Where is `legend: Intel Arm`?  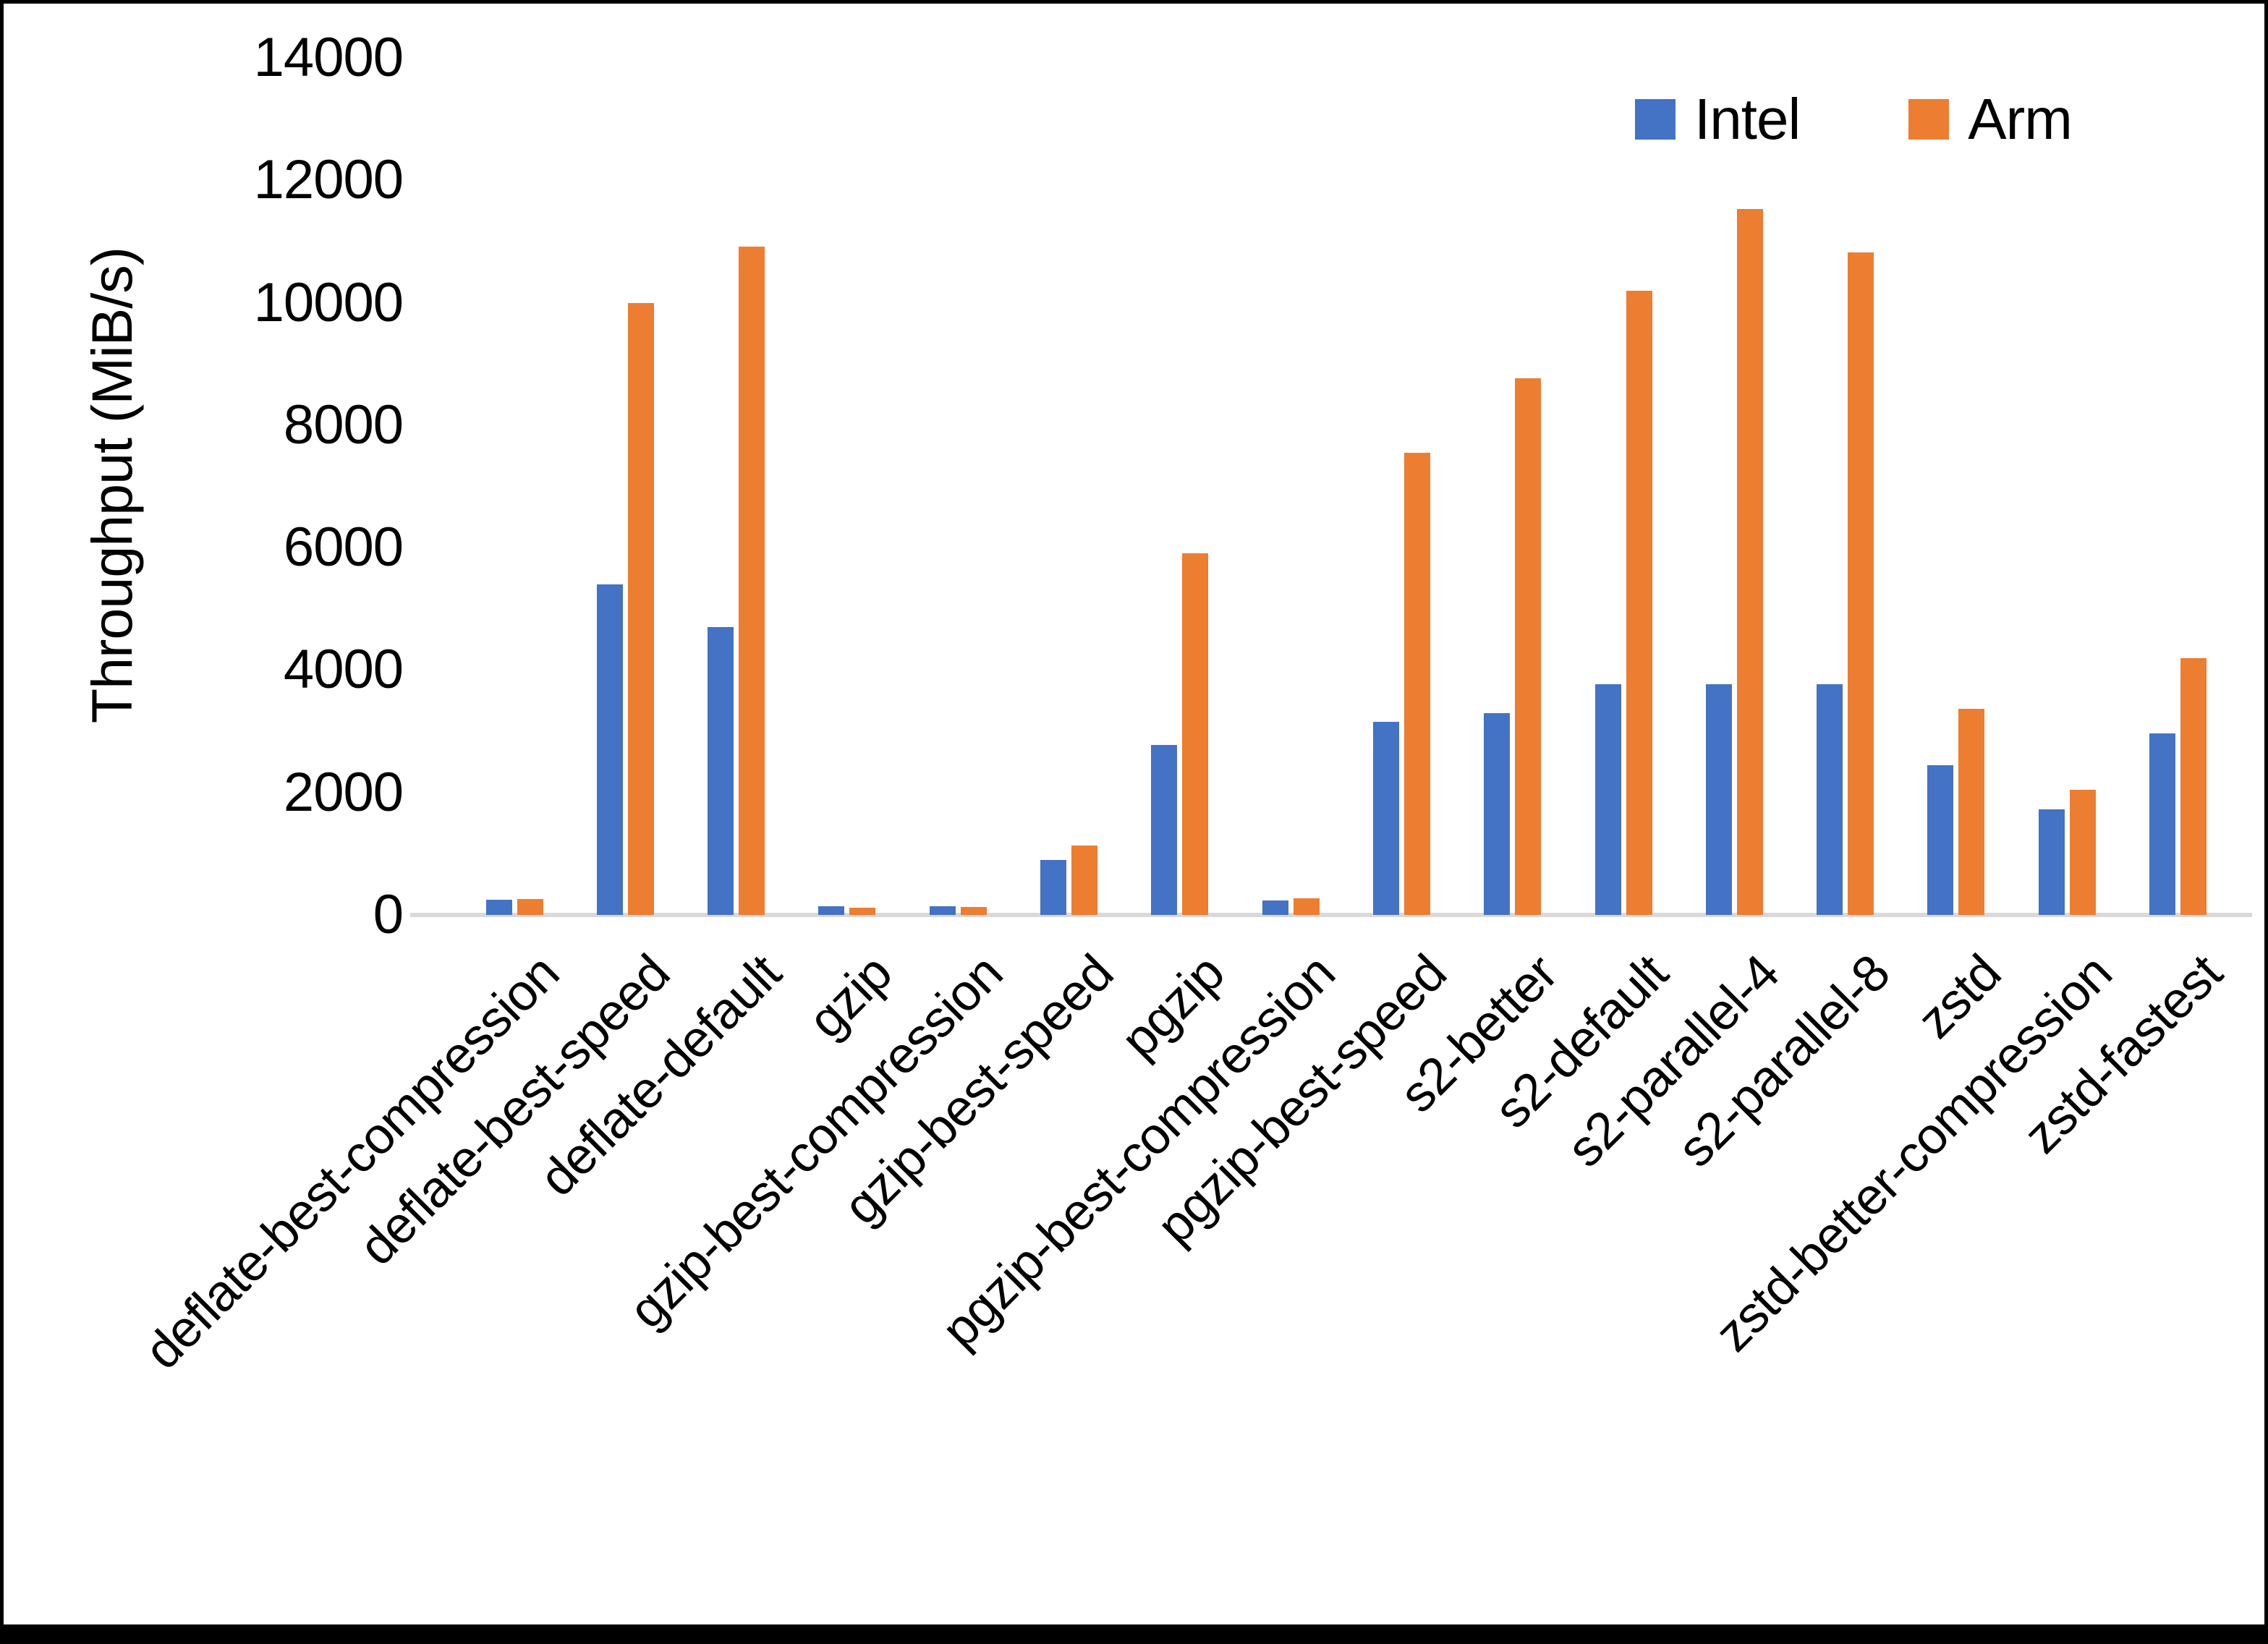 legend: Intel Arm is located at coordinates (1854, 119).